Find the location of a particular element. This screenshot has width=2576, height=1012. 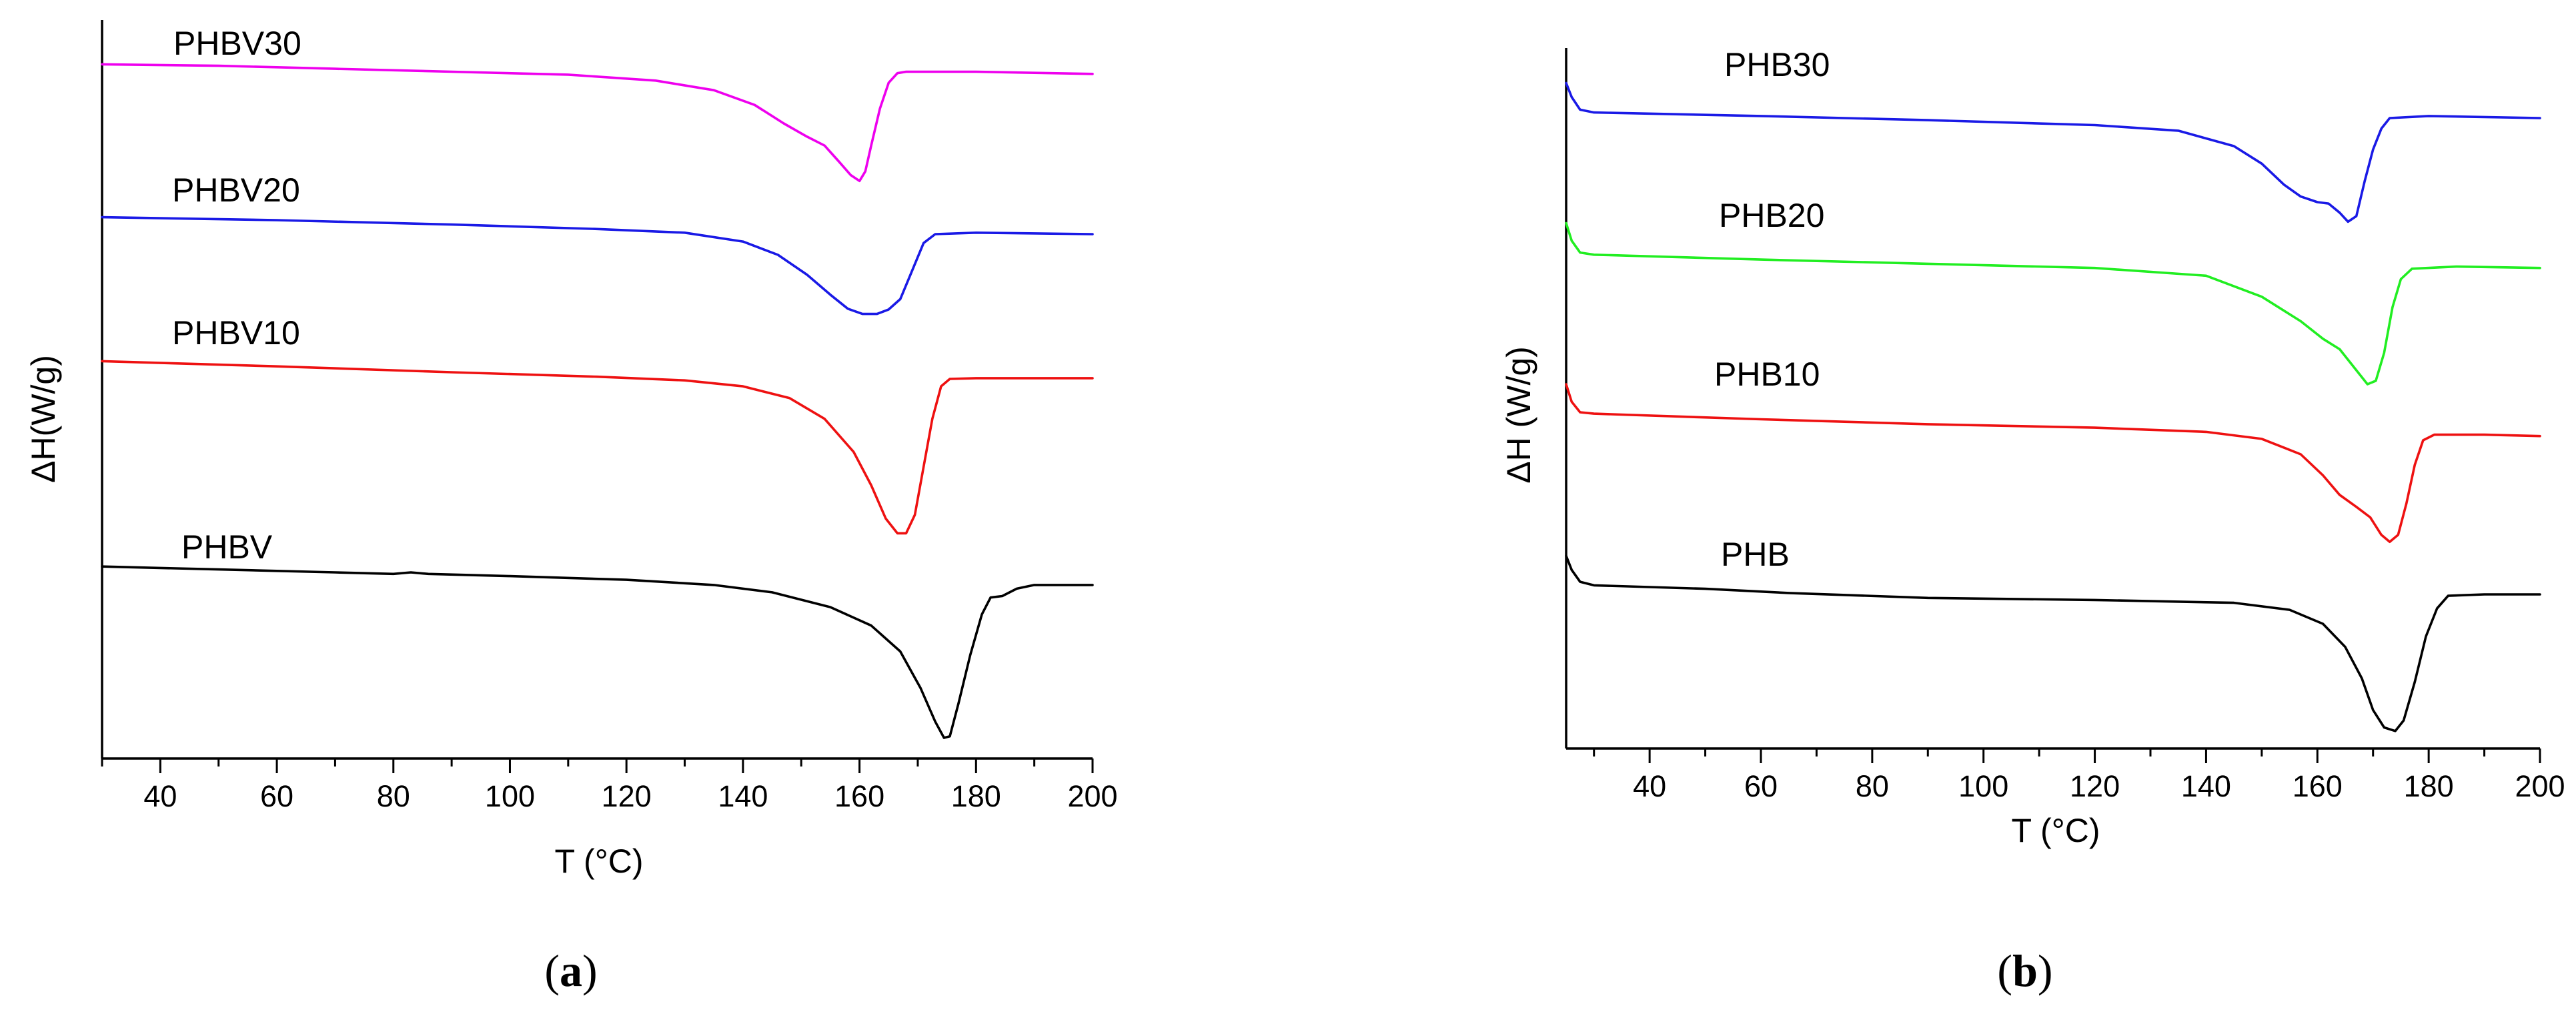

series-line-phbv is located at coordinates (597, 652).